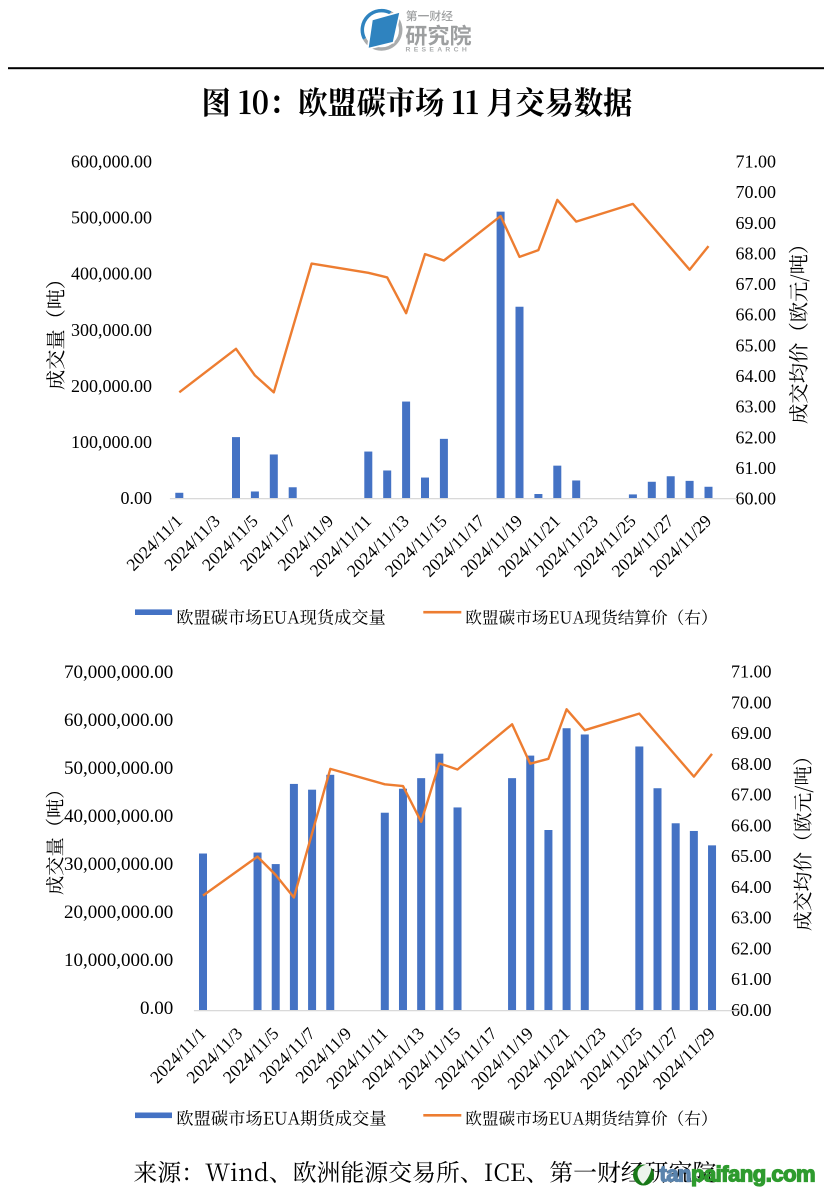  What do you see at coordinates (738, 1174) in the screenshot?
I see `svg-text: tanpaifang.com` at bounding box center [738, 1174].